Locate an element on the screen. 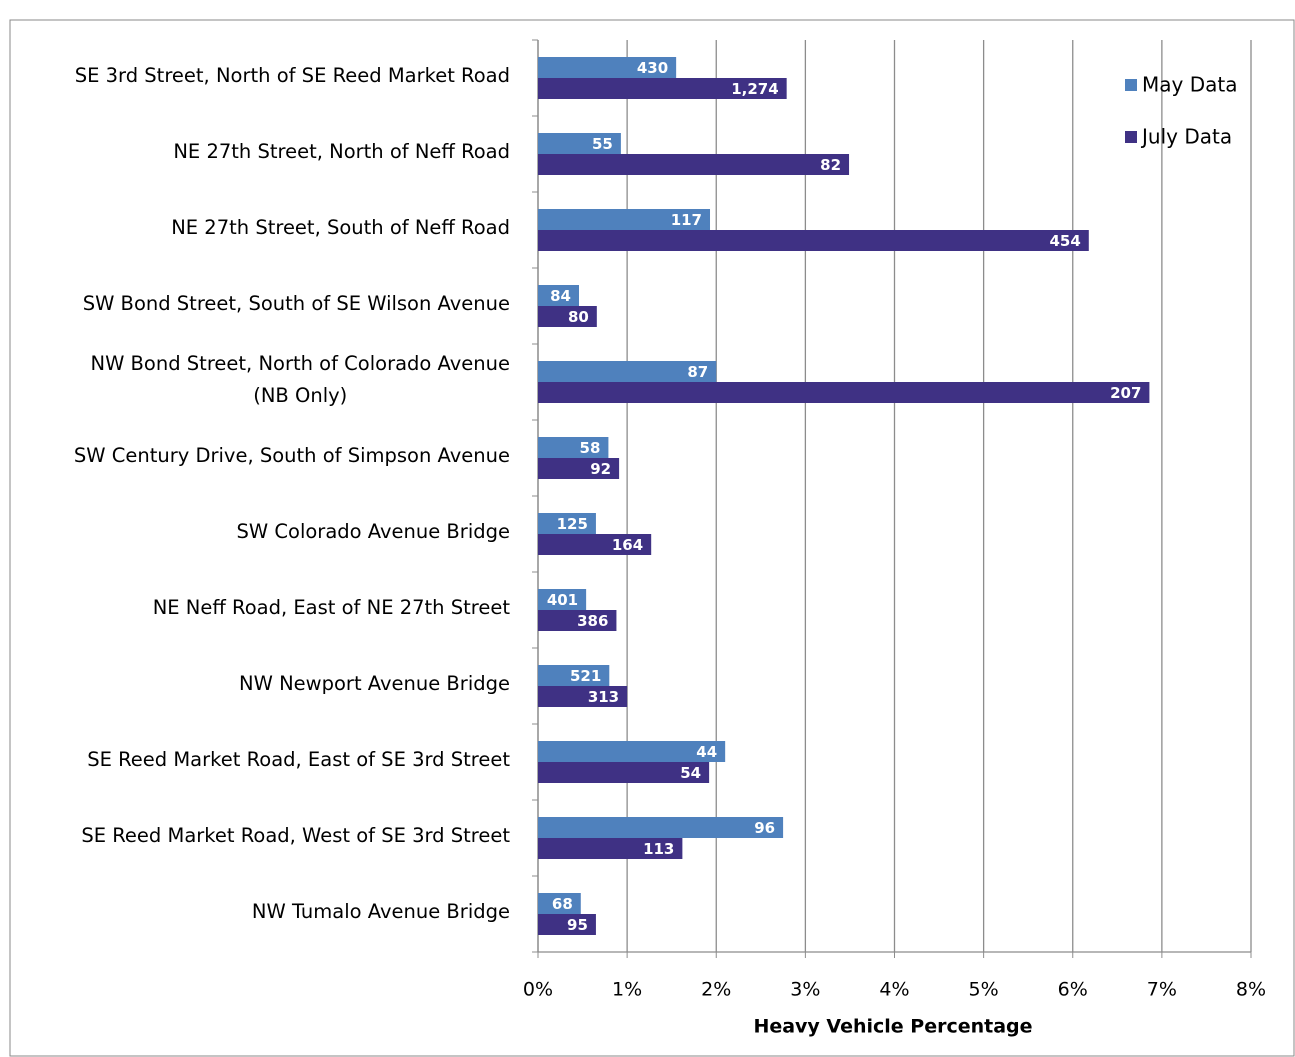 The image size is (1295, 1057). data-label: 44 is located at coordinates (706, 752).